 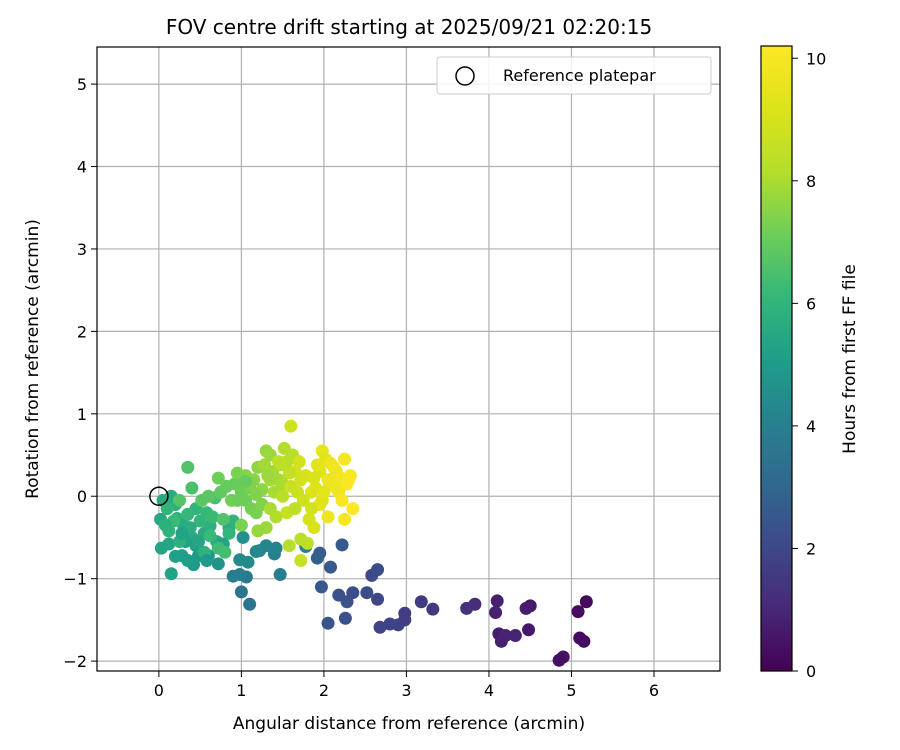 I want to click on y-axis-label: Rotation from reference (arcmin), so click(x=33, y=359).